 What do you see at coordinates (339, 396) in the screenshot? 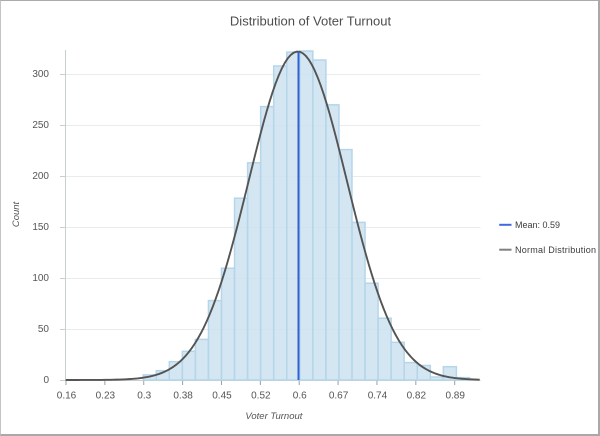
I see `svg-text: 0.67` at bounding box center [339, 396].